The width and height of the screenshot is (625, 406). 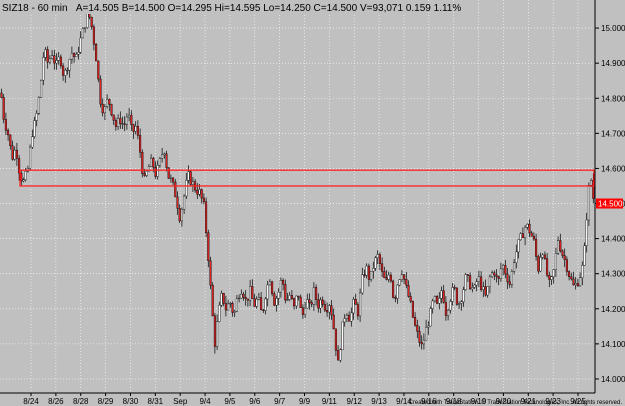 I want to click on price-tick-label: 15.000, so click(x=613, y=28).